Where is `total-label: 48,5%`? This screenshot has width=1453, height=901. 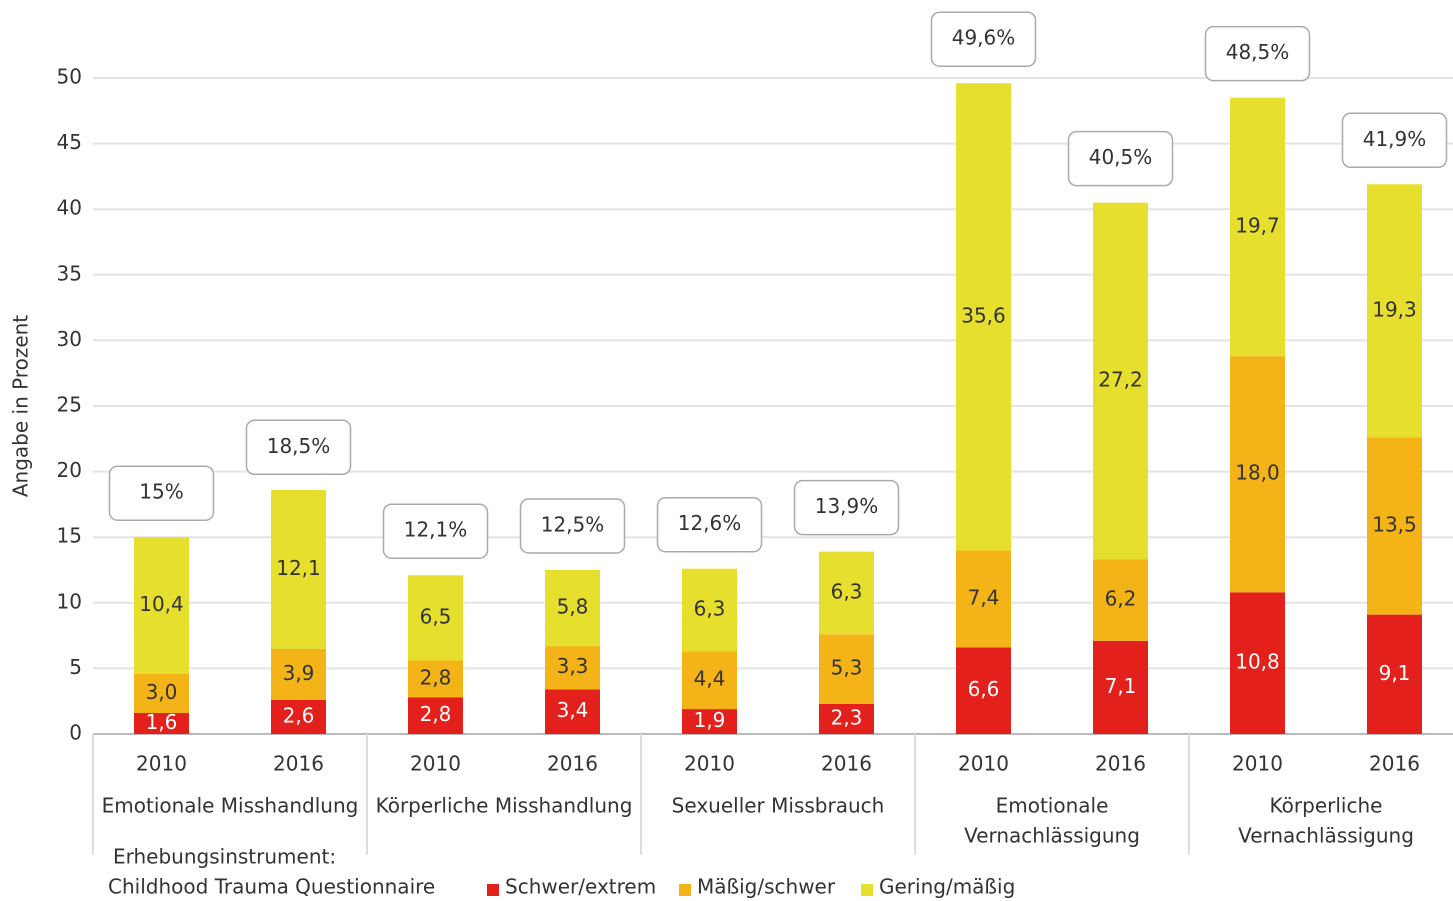
total-label: 48,5% is located at coordinates (1258, 52).